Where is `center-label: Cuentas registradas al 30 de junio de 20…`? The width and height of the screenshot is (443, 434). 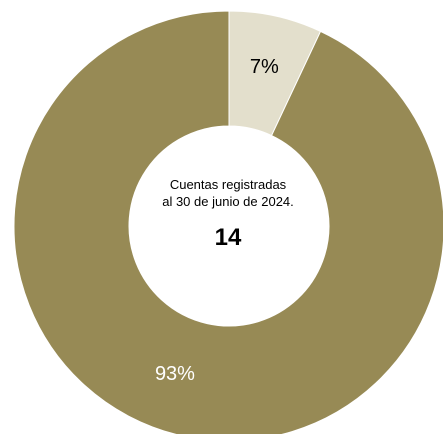
center-label: Cuentas registradas al 30 de junio de 20… is located at coordinates (228, 214).